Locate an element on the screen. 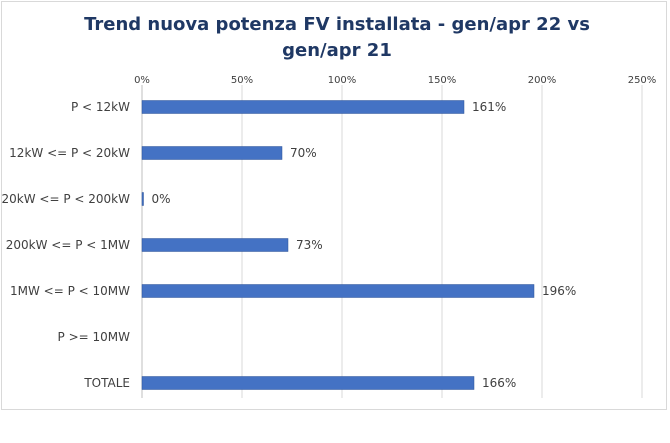 The height and width of the screenshot is (443, 670). category-label: P >= 10MW is located at coordinates (94, 337).